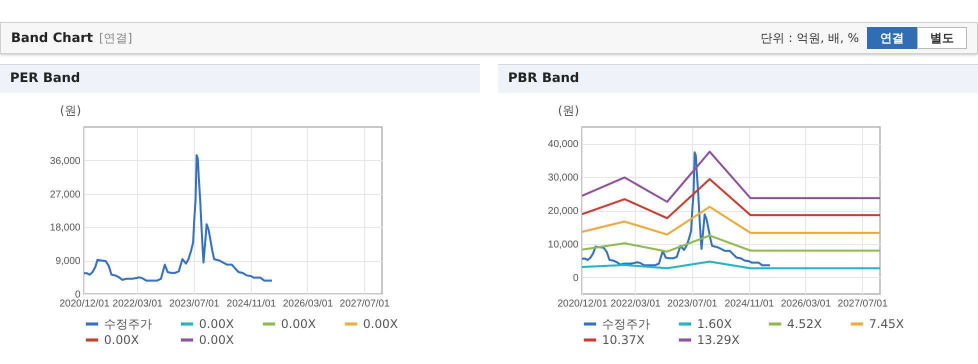  What do you see at coordinates (65, 194) in the screenshot?
I see `y-tick-label: 27,000` at bounding box center [65, 194].